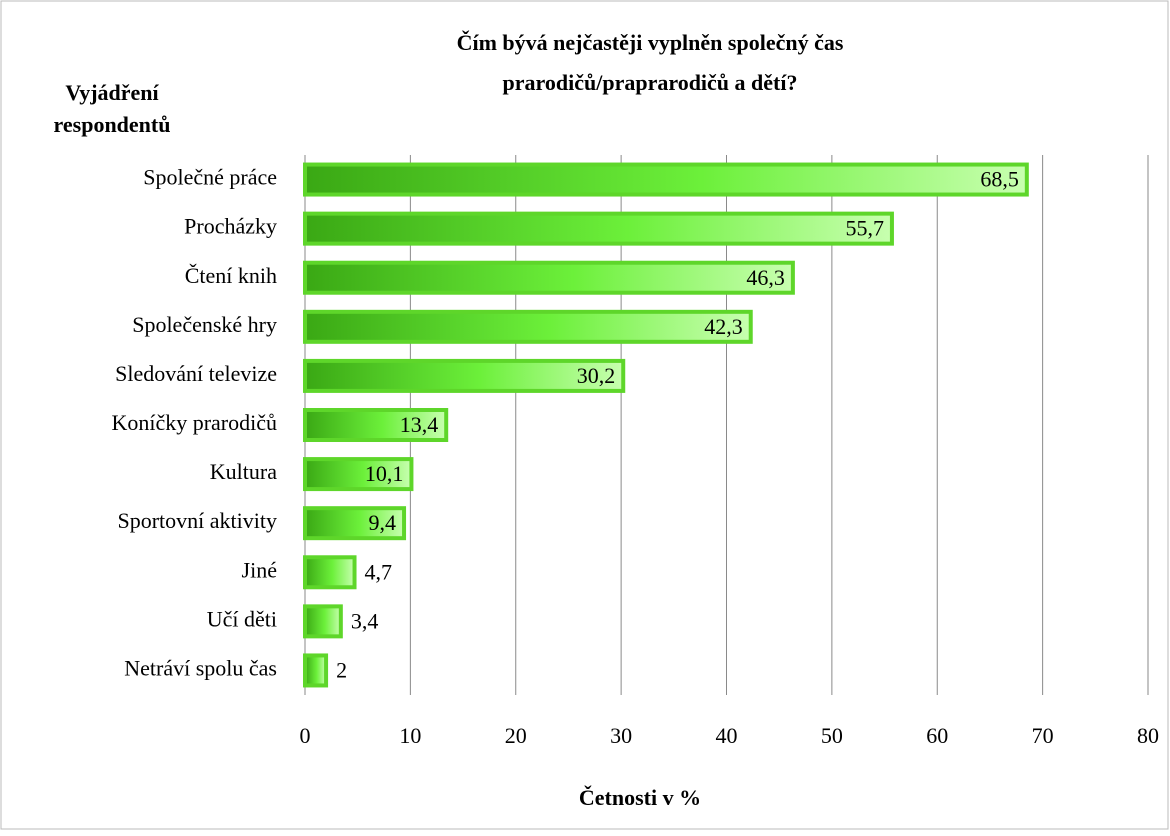  I want to click on y-tick-label: Kultura, so click(243, 471).